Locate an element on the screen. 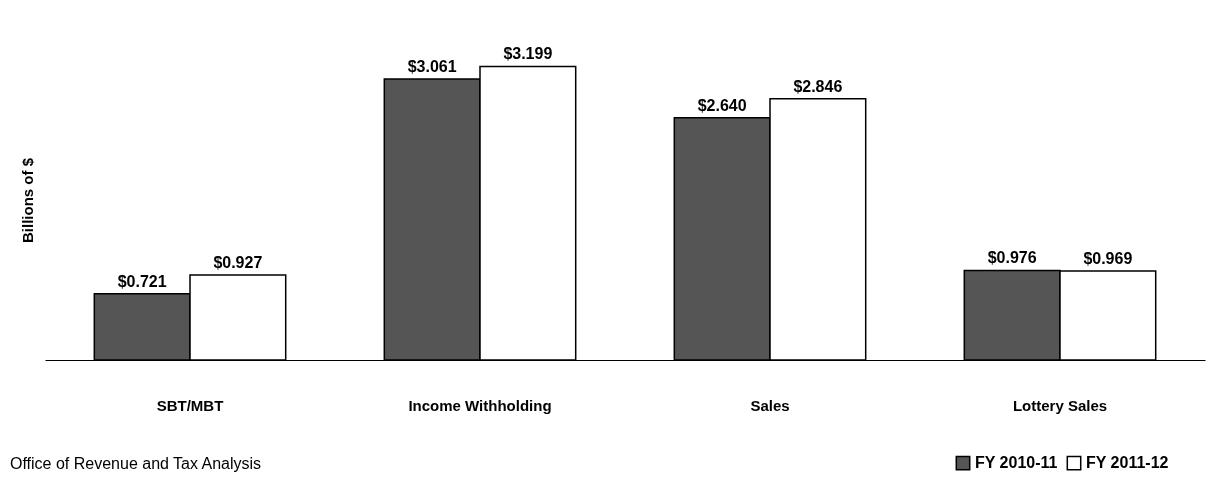 The height and width of the screenshot is (495, 1227). legend-label: FY 2011-12 is located at coordinates (1127, 463).